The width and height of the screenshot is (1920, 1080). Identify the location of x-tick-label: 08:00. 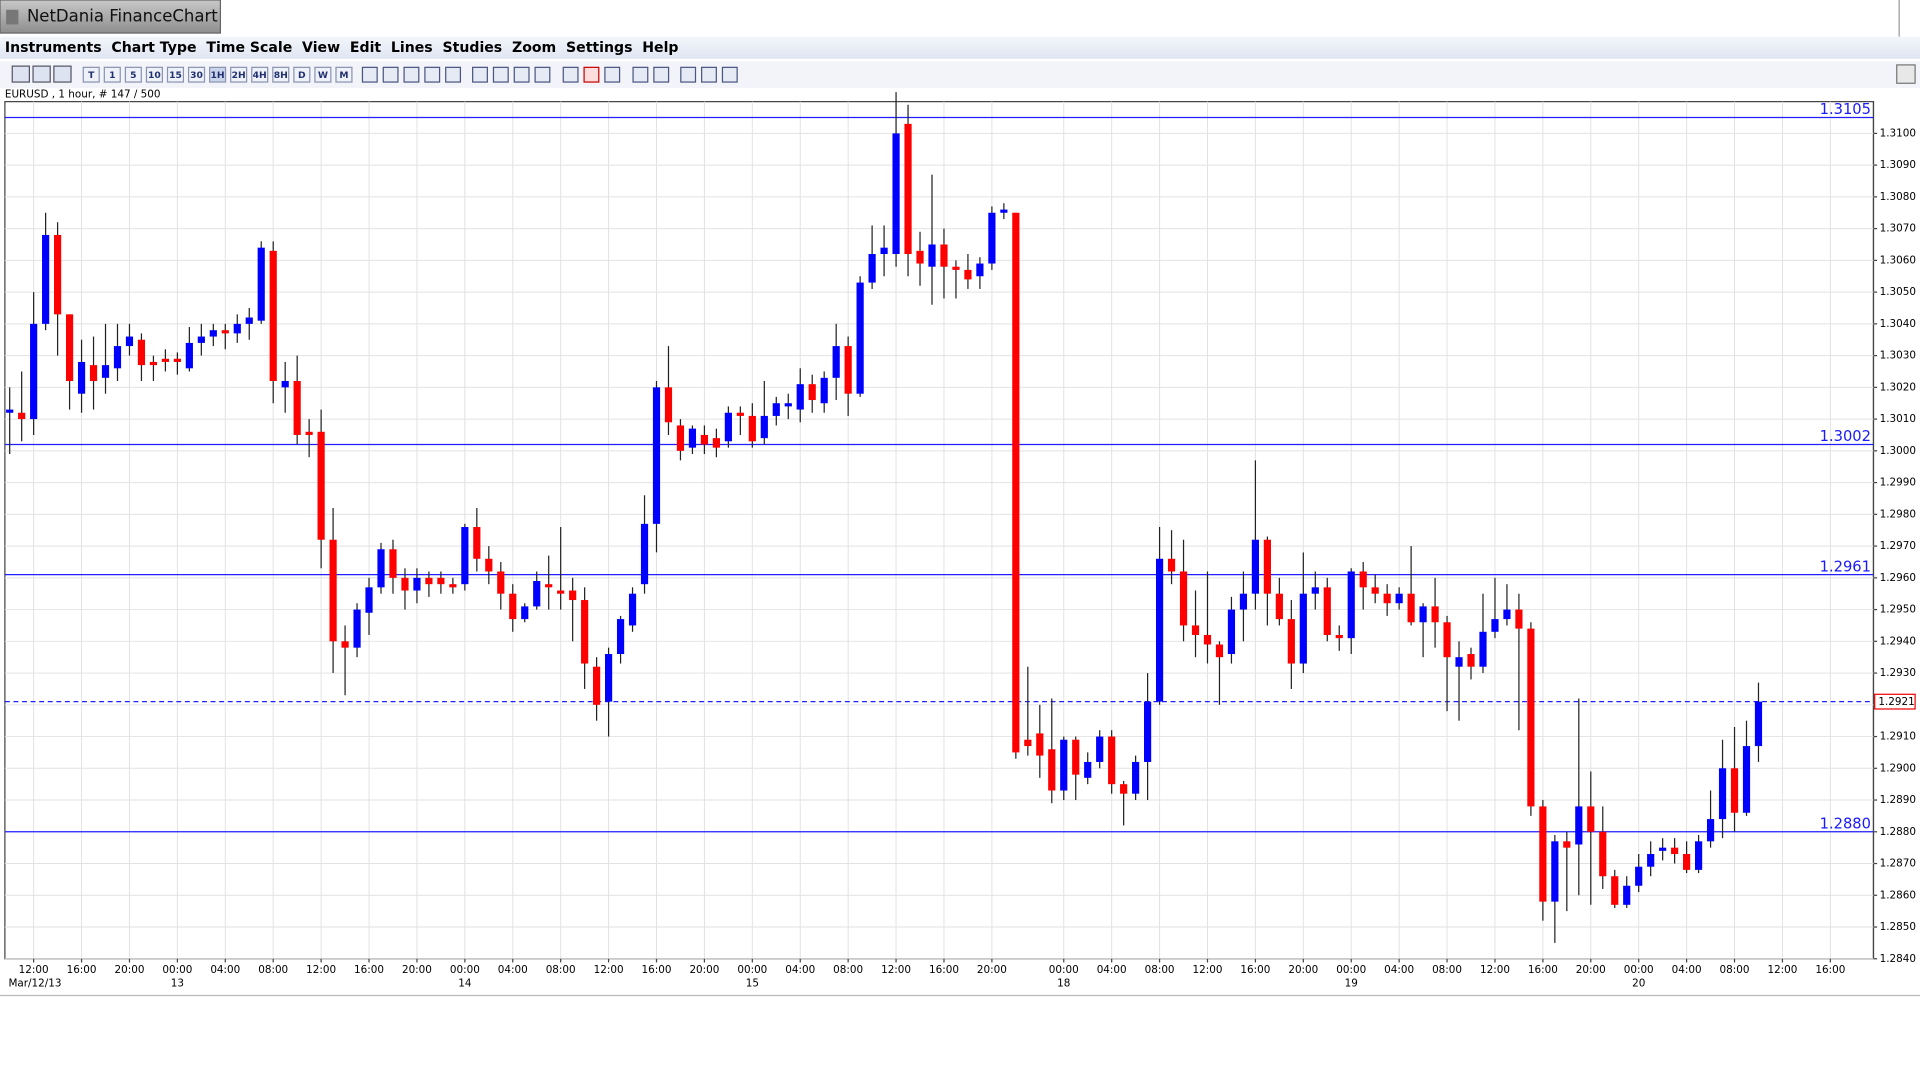
(561, 970).